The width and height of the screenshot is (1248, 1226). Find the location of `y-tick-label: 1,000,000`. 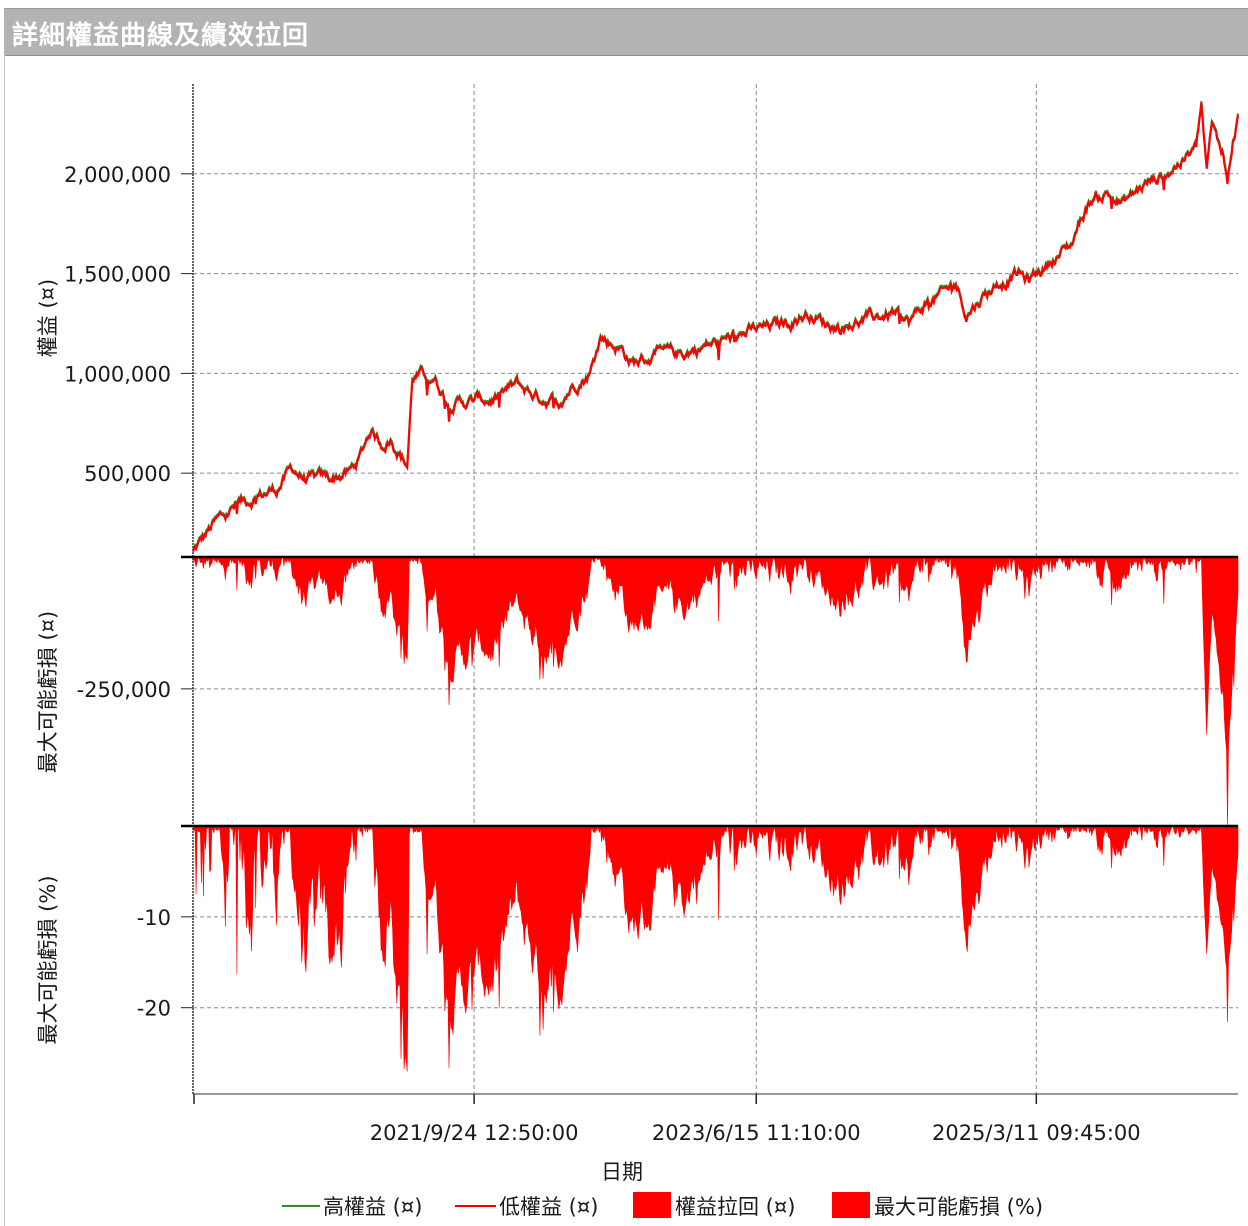

y-tick-label: 1,000,000 is located at coordinates (117, 374).